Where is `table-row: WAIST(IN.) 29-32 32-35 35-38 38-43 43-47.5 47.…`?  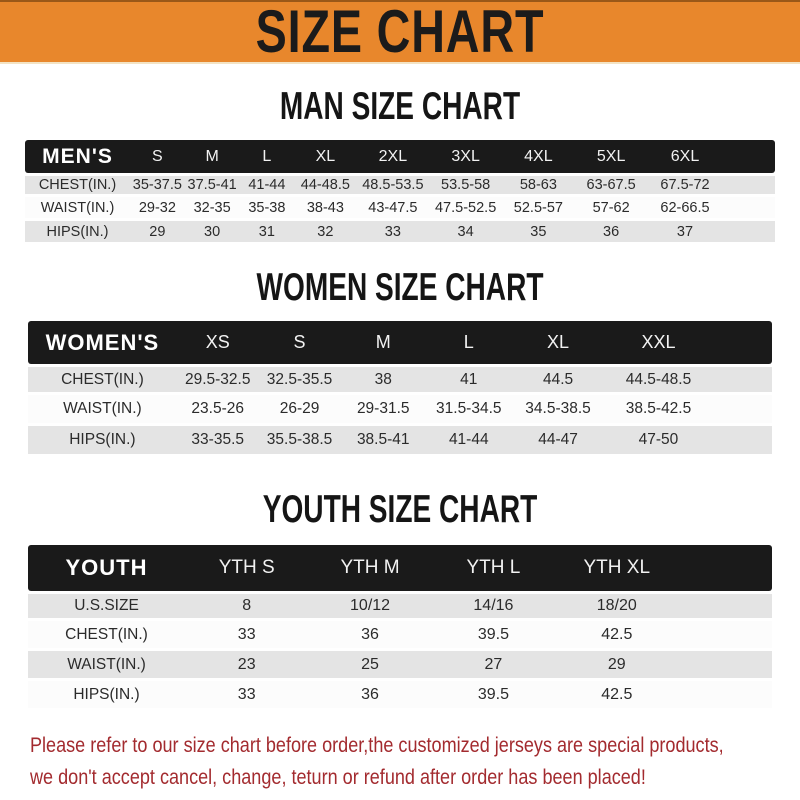 table-row: WAIST(IN.) 29-32 32-35 35-38 38-43 43-47.5 47.… is located at coordinates (400, 209).